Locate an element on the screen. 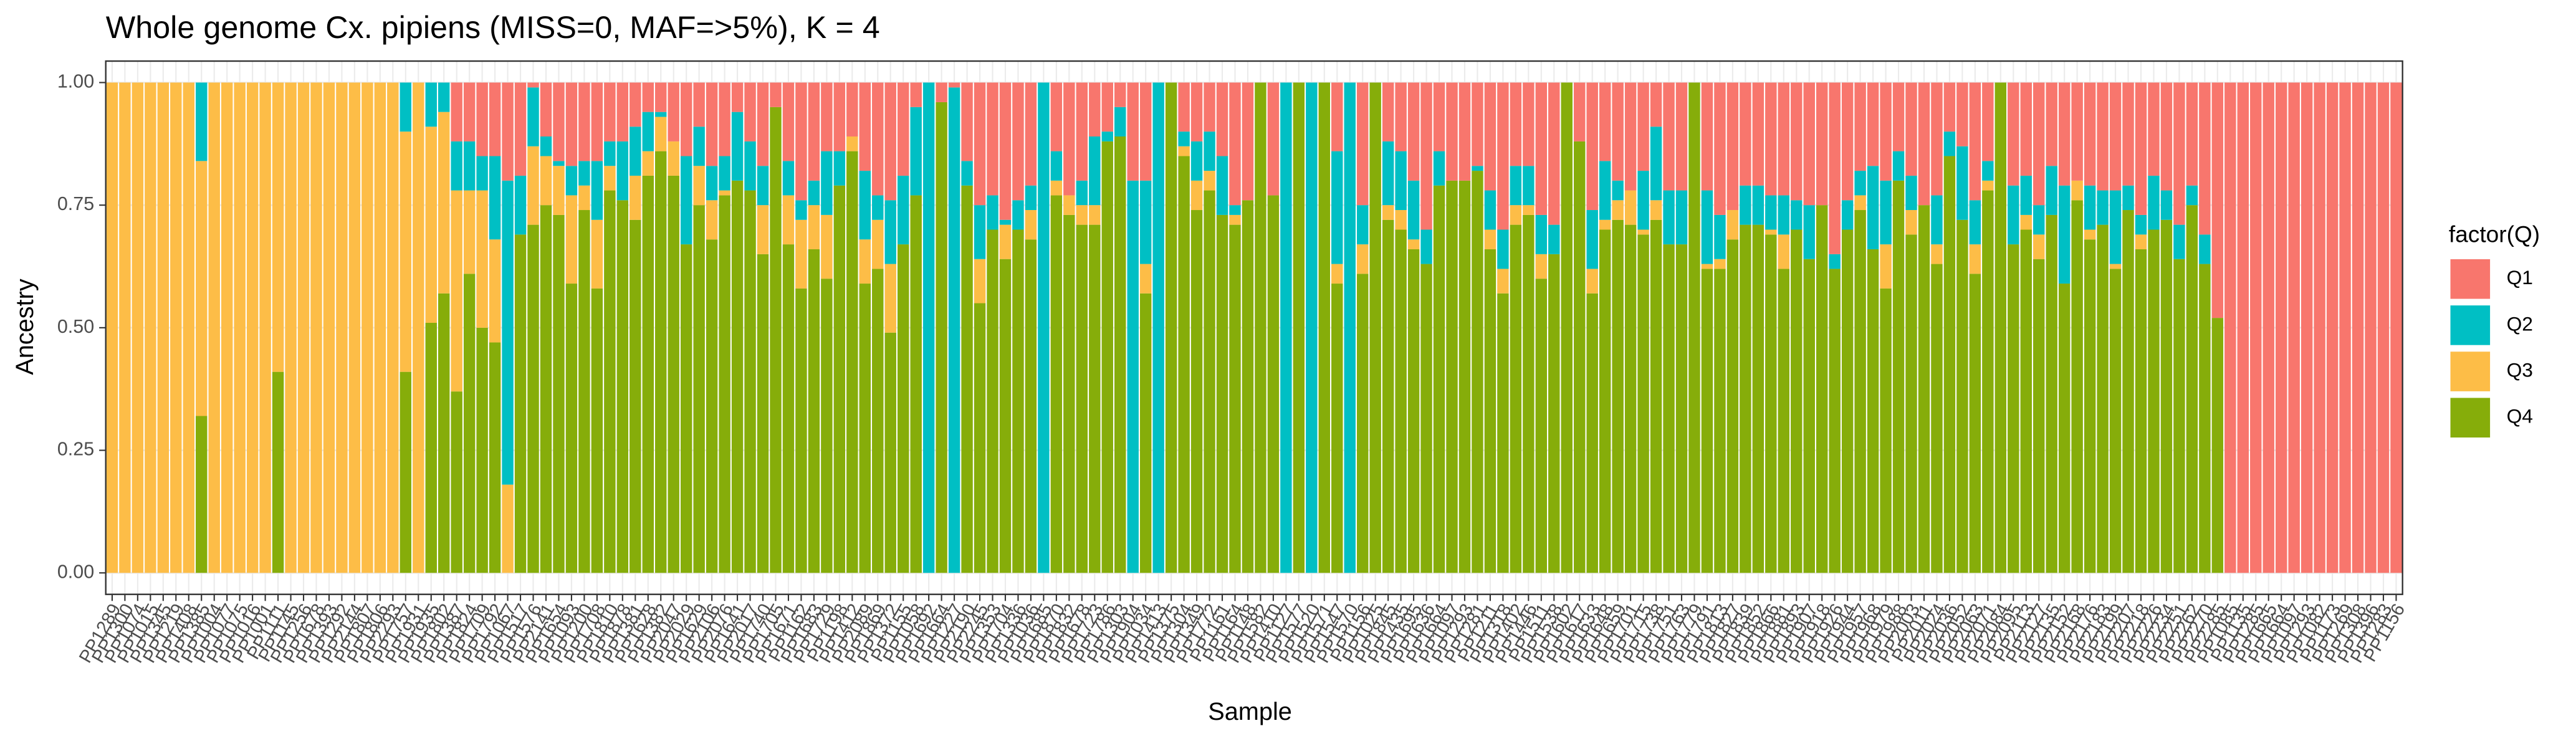 This screenshot has height=736, width=2576. legend: factor(Q) Q1 Q2 Q3 Q4 is located at coordinates (2494, 330).